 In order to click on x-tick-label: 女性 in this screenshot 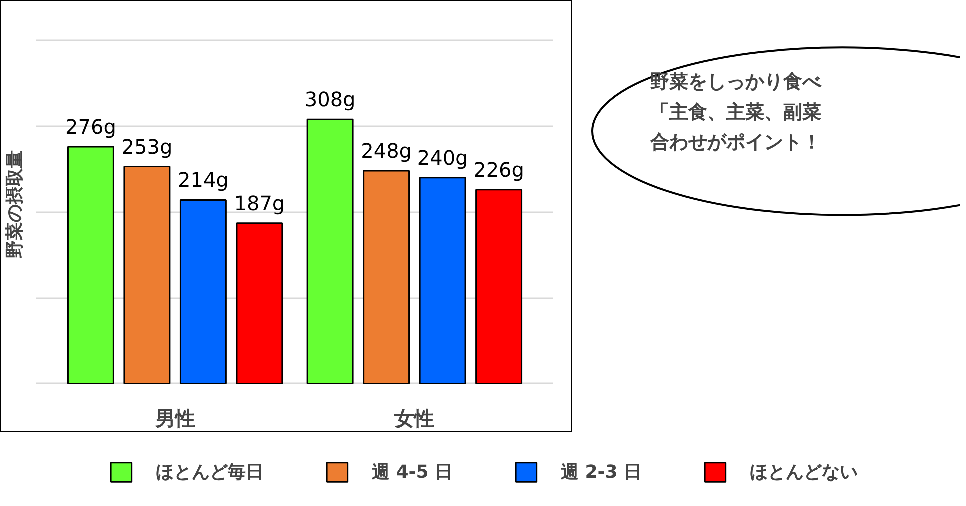, I will do `click(414, 418)`.